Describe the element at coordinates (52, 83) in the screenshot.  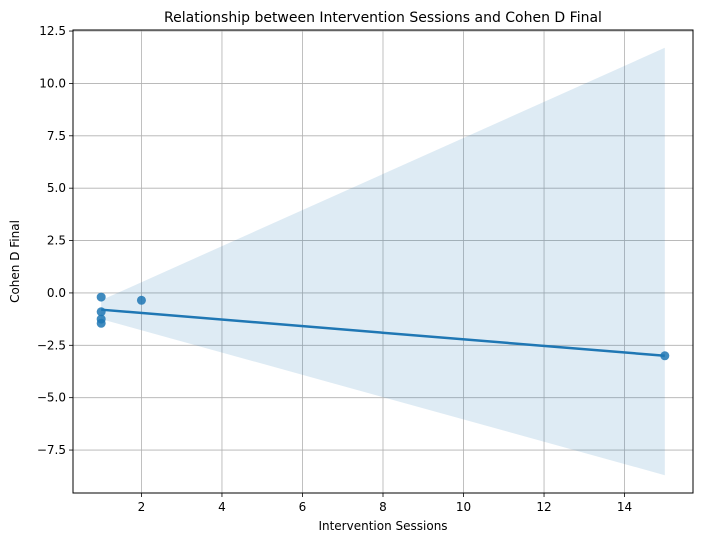
I see `y-tick-label: 10.0` at that location.